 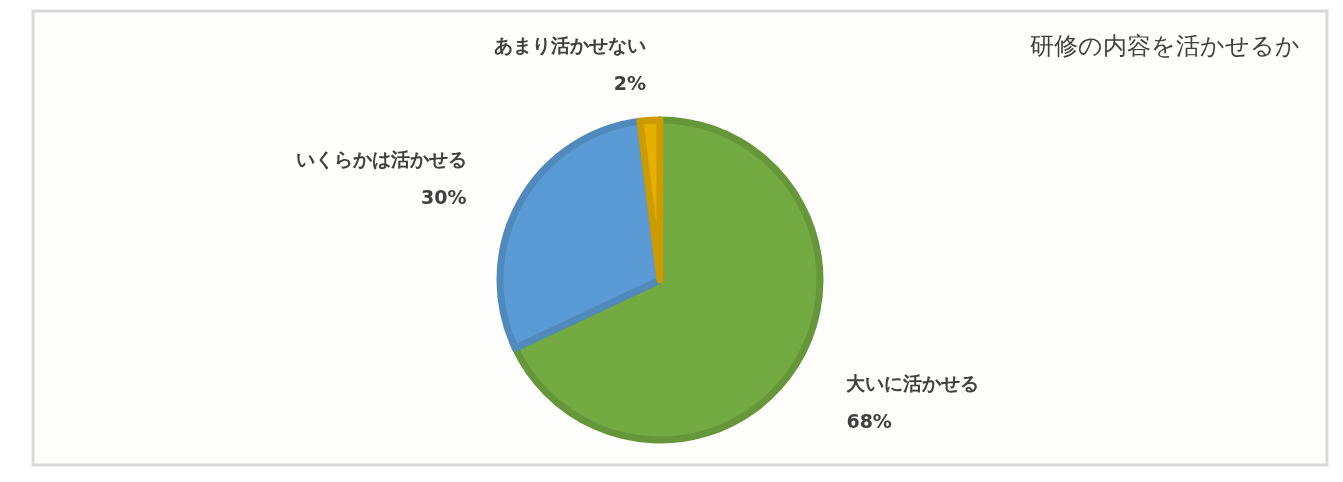 What do you see at coordinates (630, 82) in the screenshot?
I see `data-label: 2%` at bounding box center [630, 82].